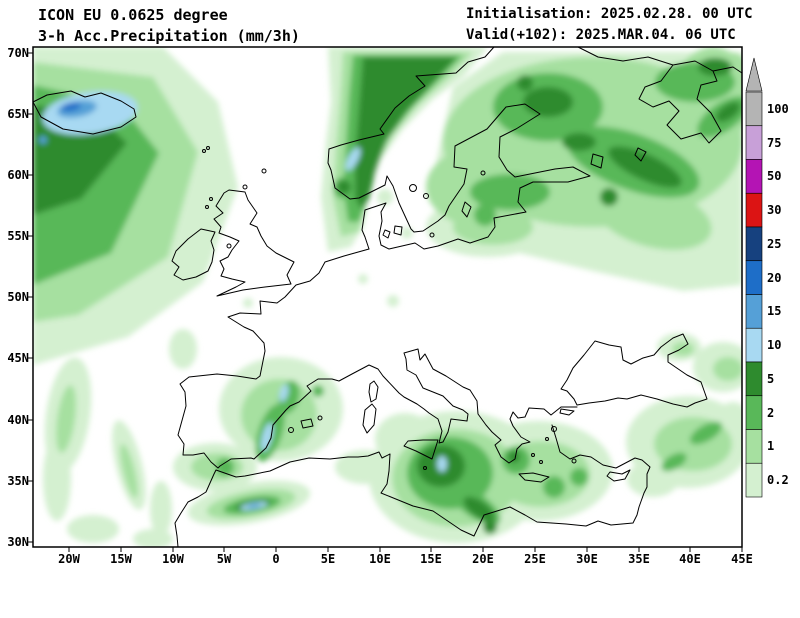 This screenshot has width=800, height=618. I want to click on colorbar-label: 75, so click(774, 143).